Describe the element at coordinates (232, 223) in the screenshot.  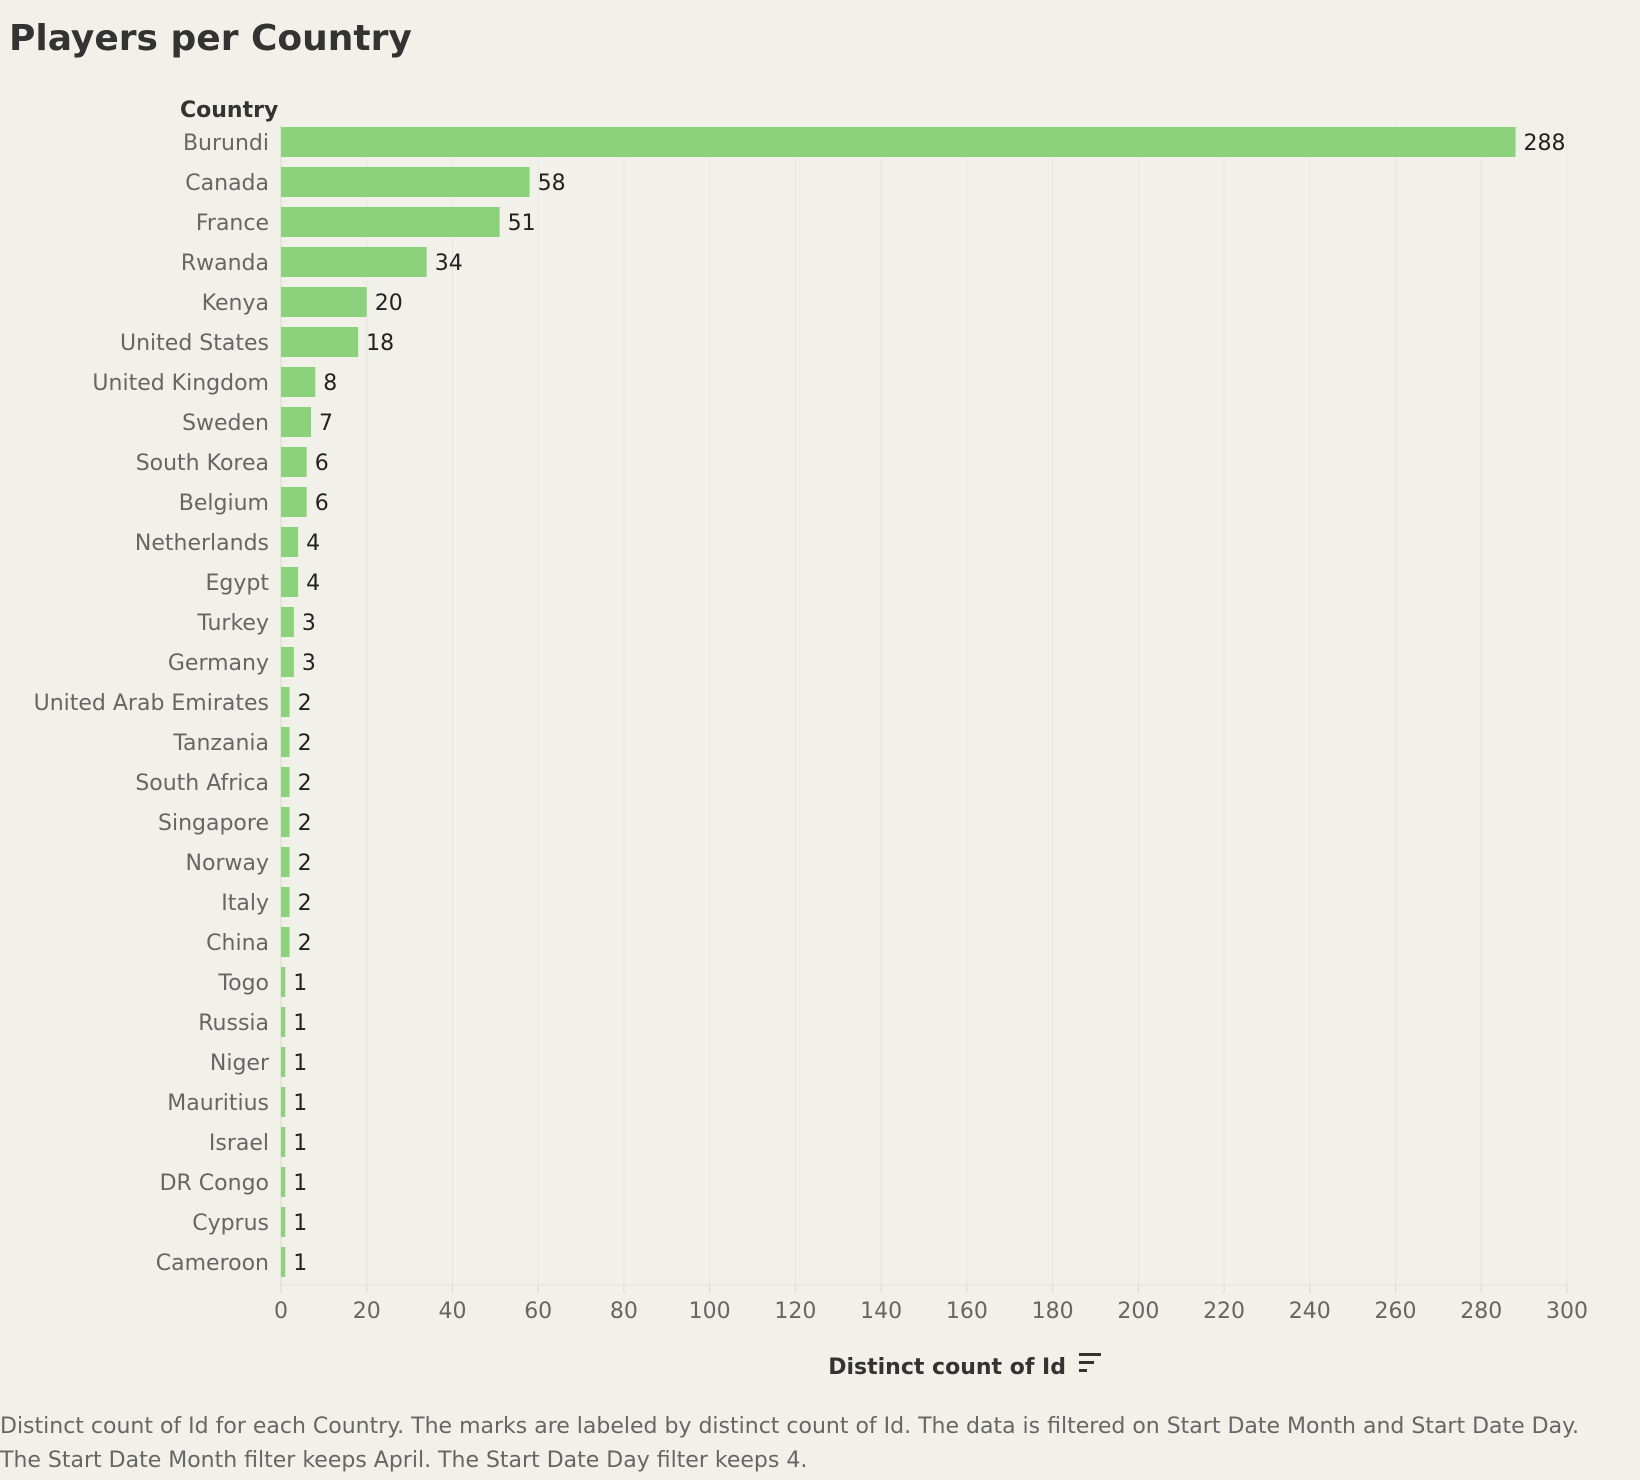
I see `category-label: France` at that location.